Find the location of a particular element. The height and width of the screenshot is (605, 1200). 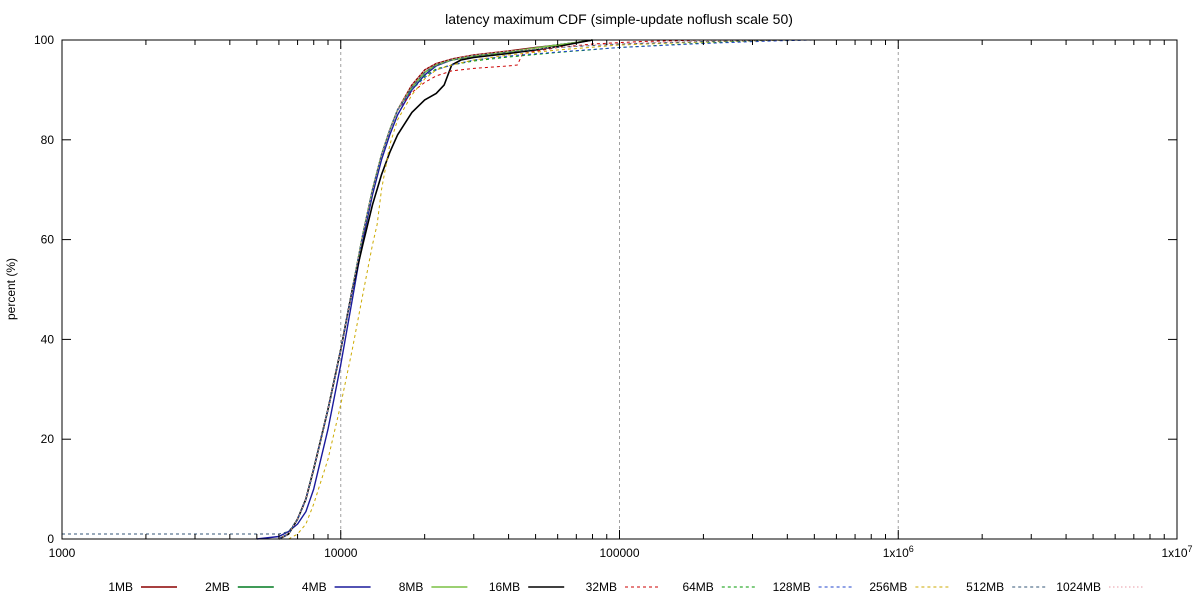

x-tick-label: 1x10⁷ is located at coordinates (1176, 552).